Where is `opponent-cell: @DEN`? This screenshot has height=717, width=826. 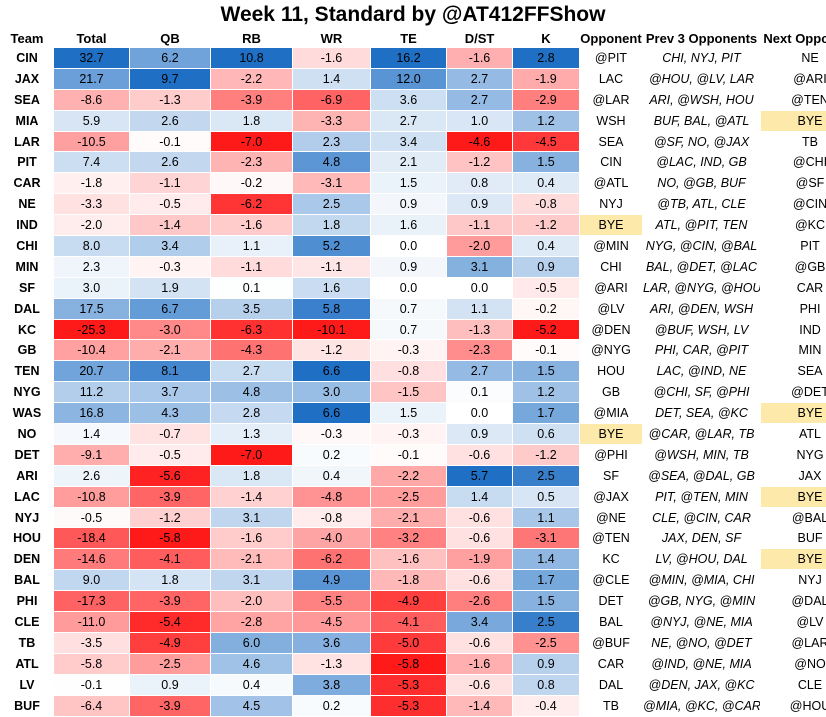
opponent-cell: @DEN is located at coordinates (611, 329).